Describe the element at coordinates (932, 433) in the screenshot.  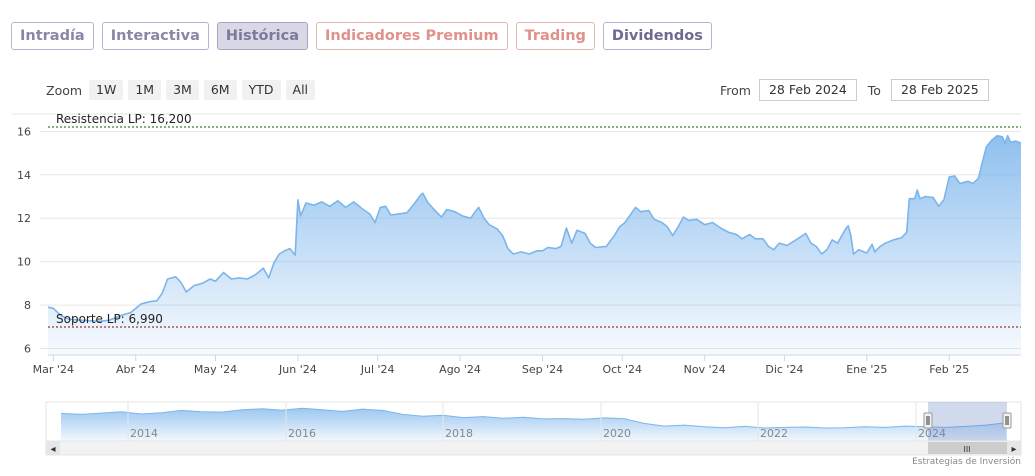
I see `navigator-year-label: 2024` at that location.